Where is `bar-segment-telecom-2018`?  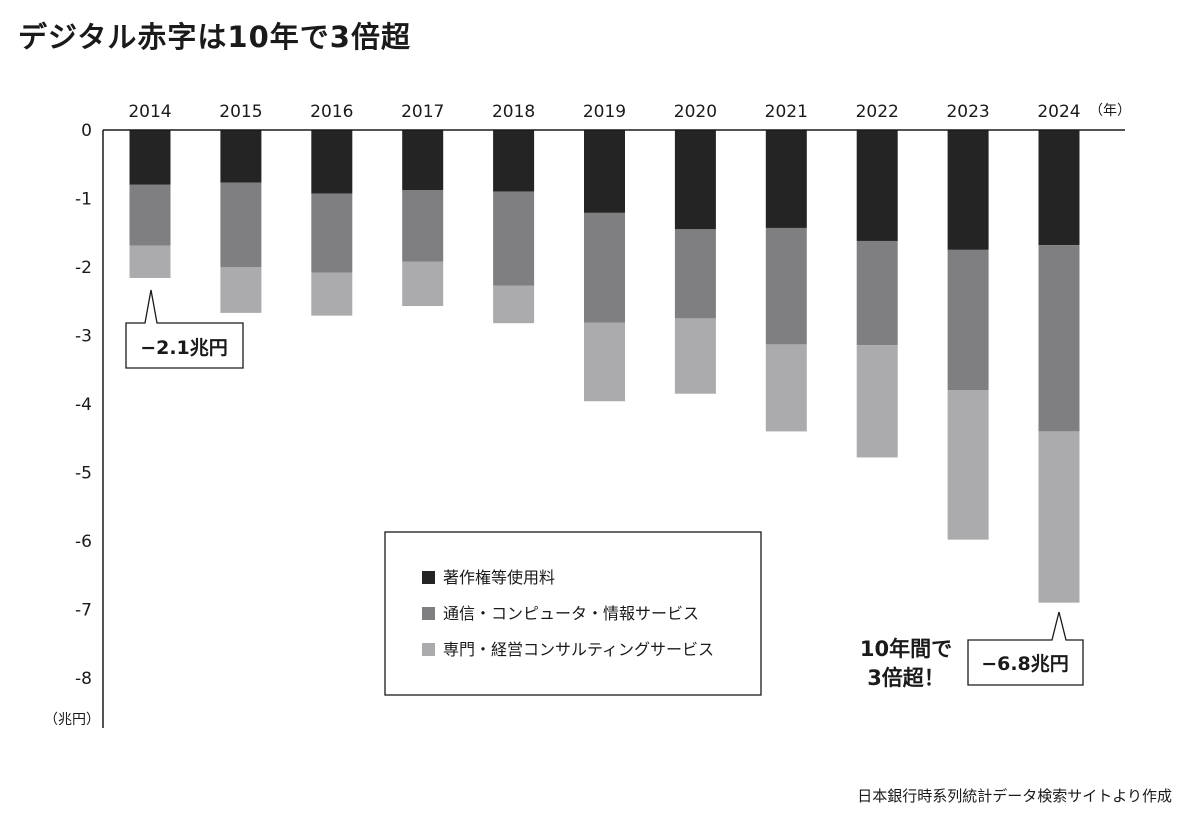 bar-segment-telecom-2018 is located at coordinates (514, 238).